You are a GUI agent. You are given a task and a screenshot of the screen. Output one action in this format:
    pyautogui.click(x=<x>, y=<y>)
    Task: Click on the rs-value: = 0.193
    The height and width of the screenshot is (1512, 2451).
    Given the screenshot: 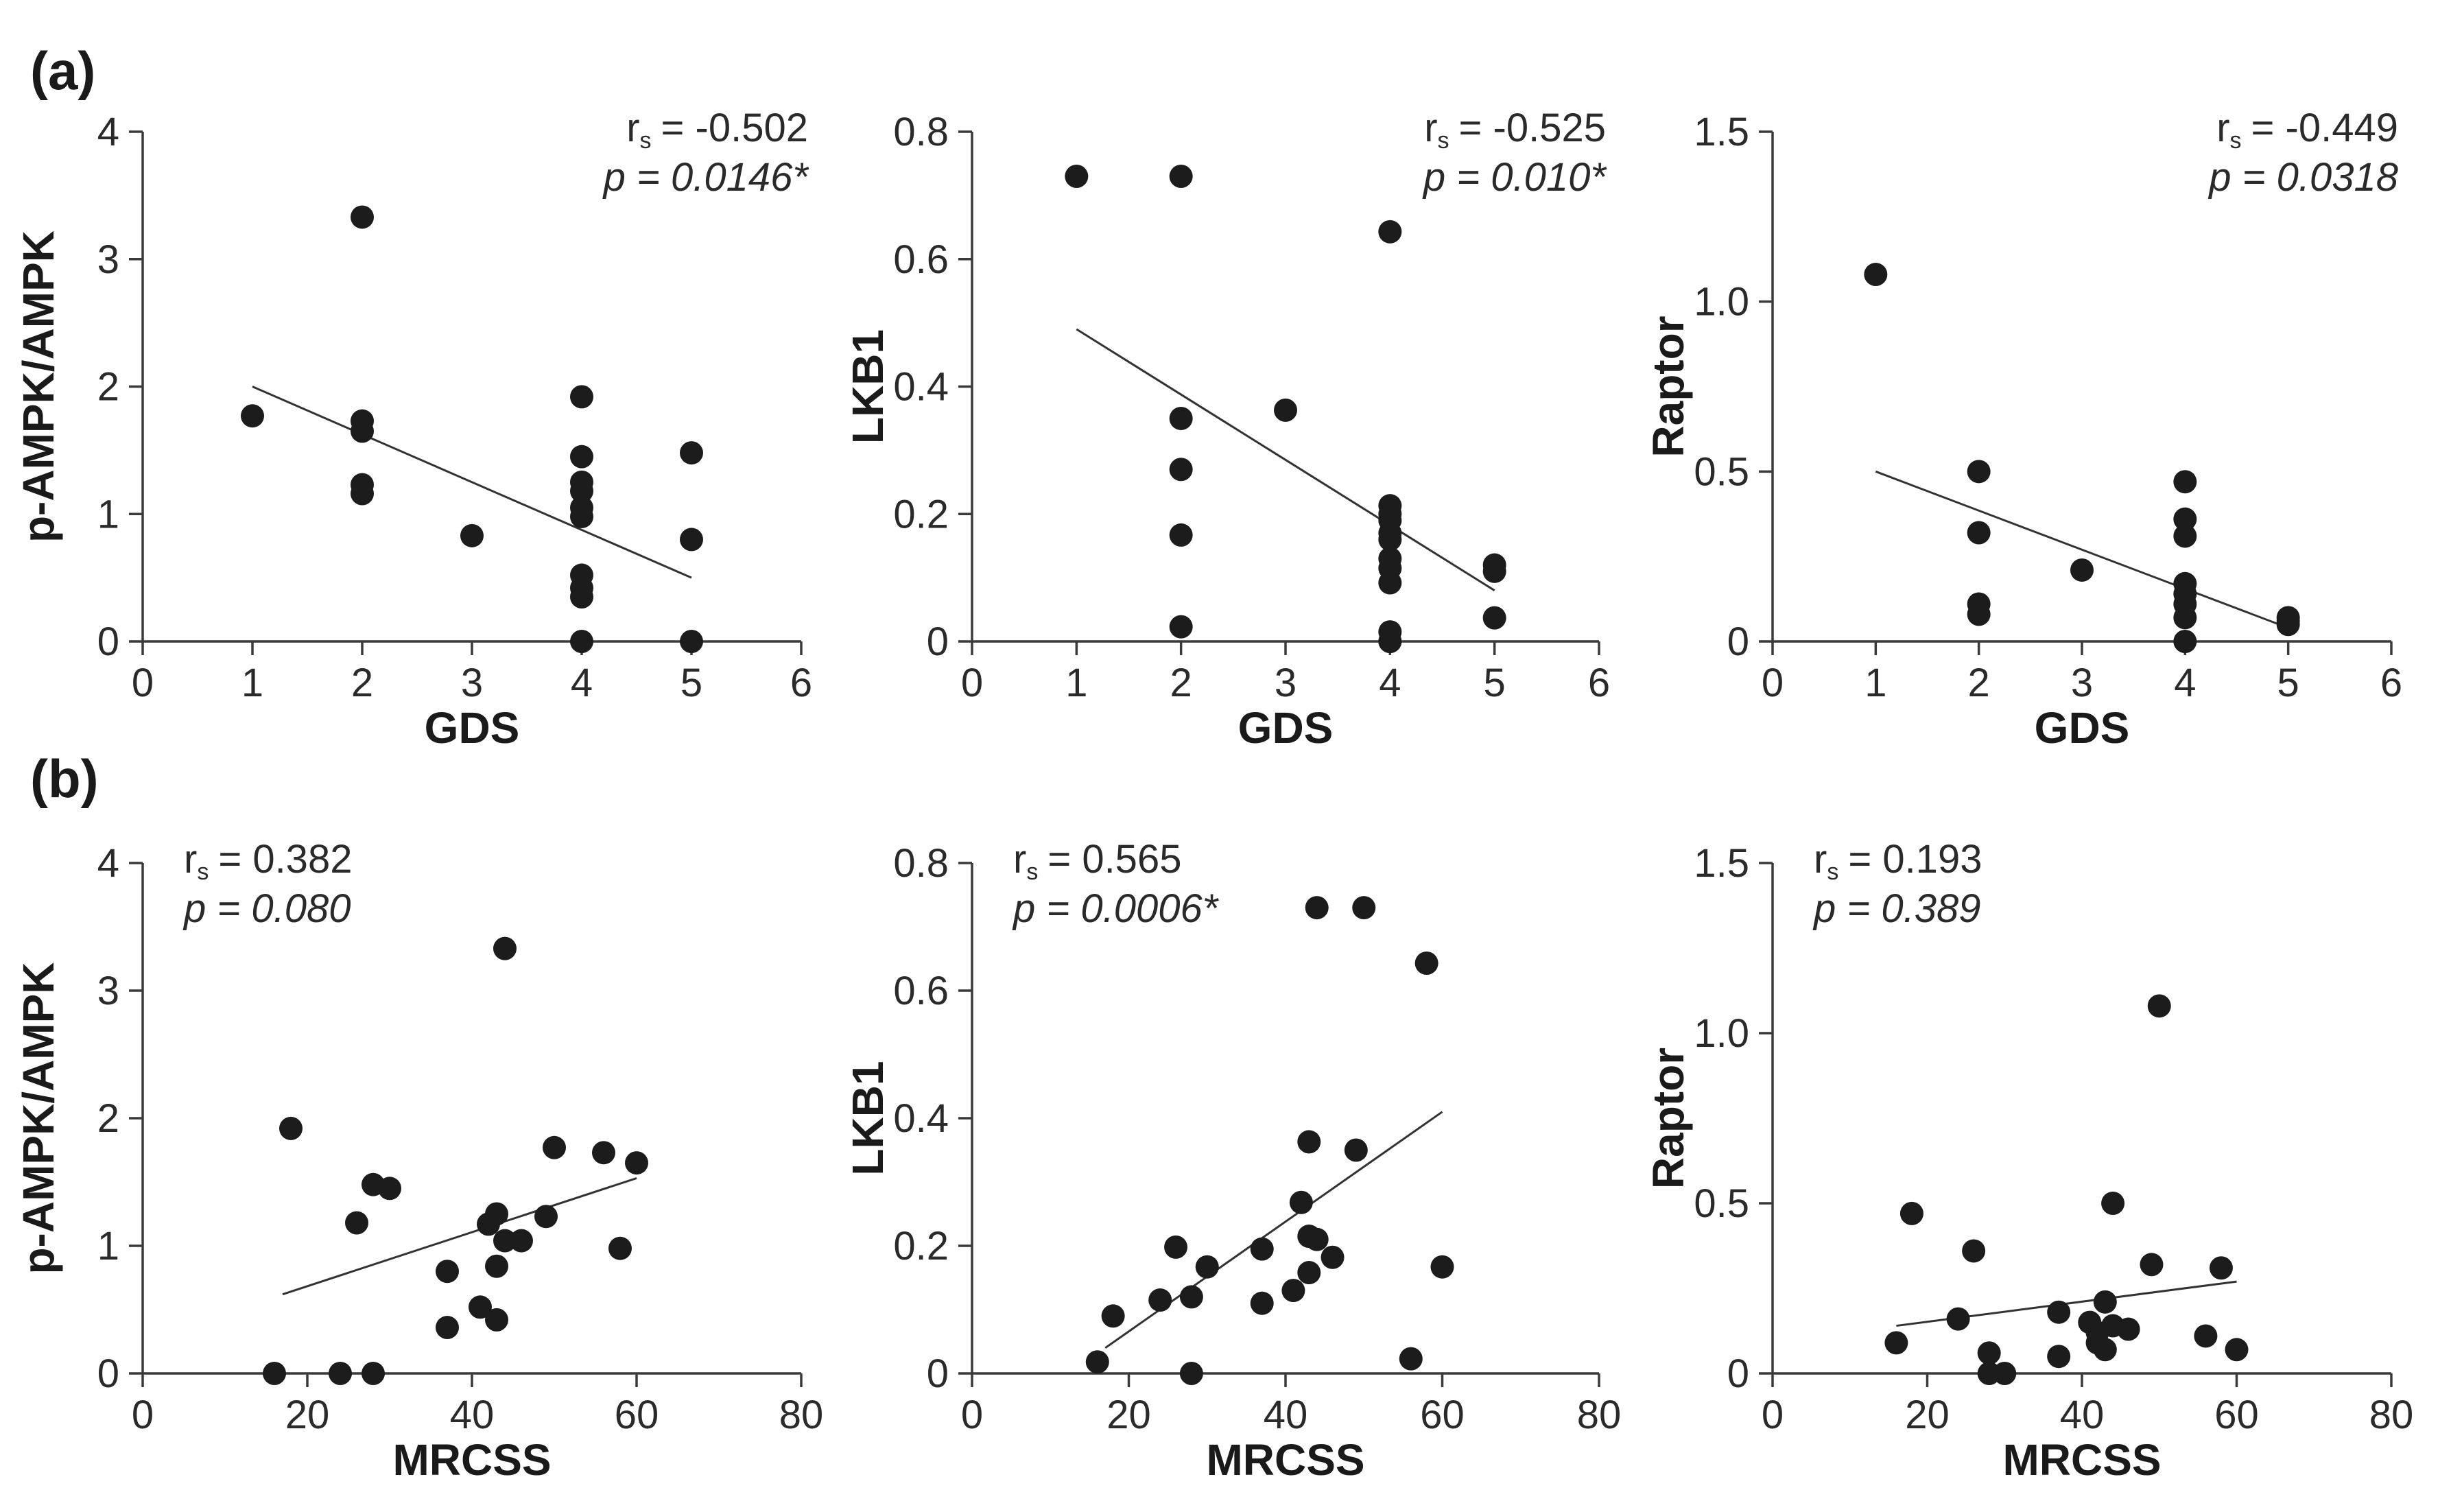 What is the action you would take?
    pyautogui.click(x=1915, y=860)
    